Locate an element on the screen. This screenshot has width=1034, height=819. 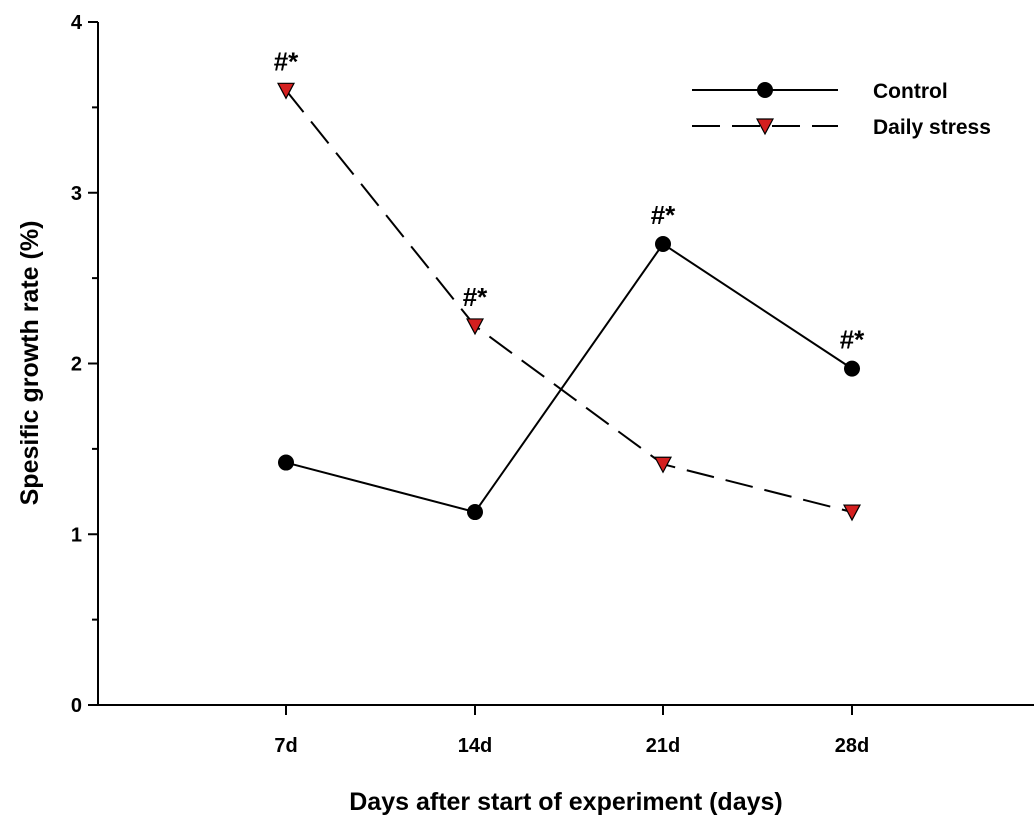
y-tick-label: 0 is located at coordinates (76, 706).